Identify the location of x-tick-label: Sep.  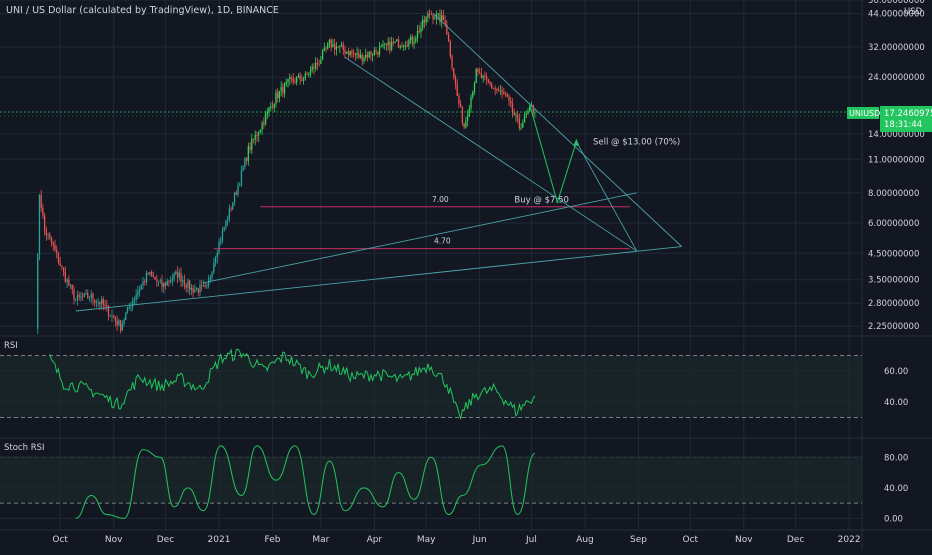
(638, 540).